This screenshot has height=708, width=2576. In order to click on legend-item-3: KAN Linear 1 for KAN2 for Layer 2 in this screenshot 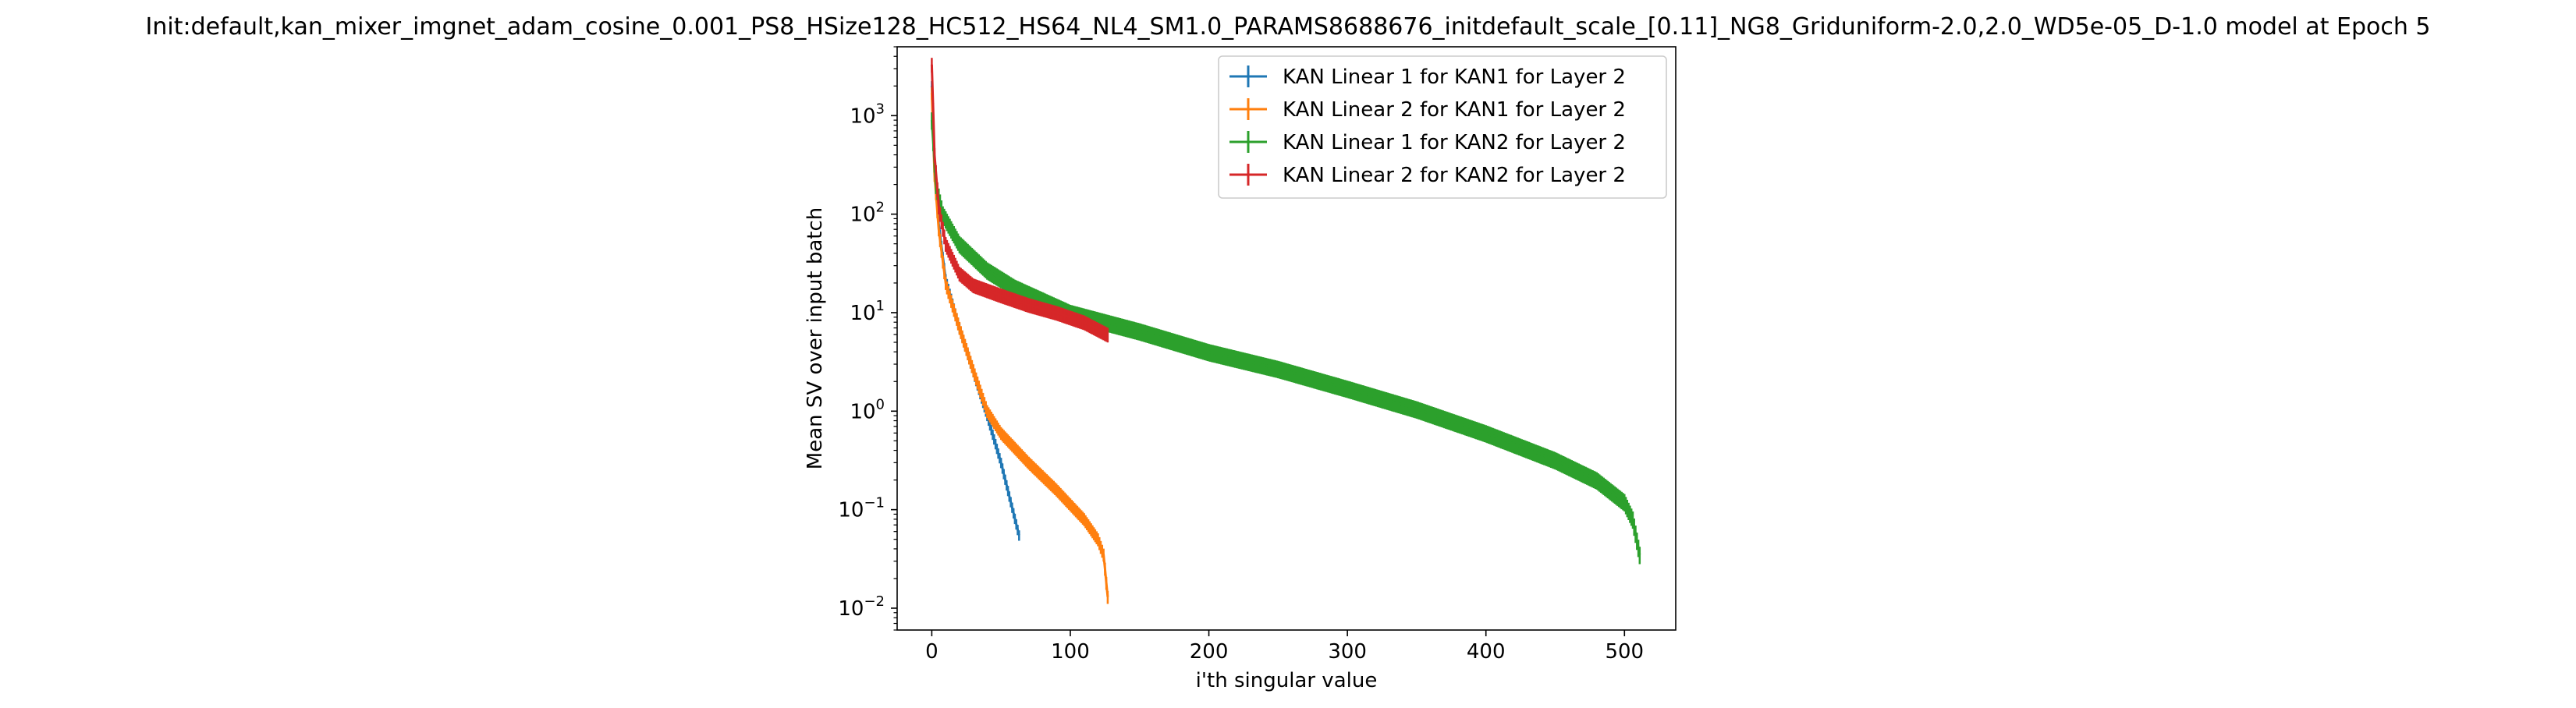, I will do `click(1427, 142)`.